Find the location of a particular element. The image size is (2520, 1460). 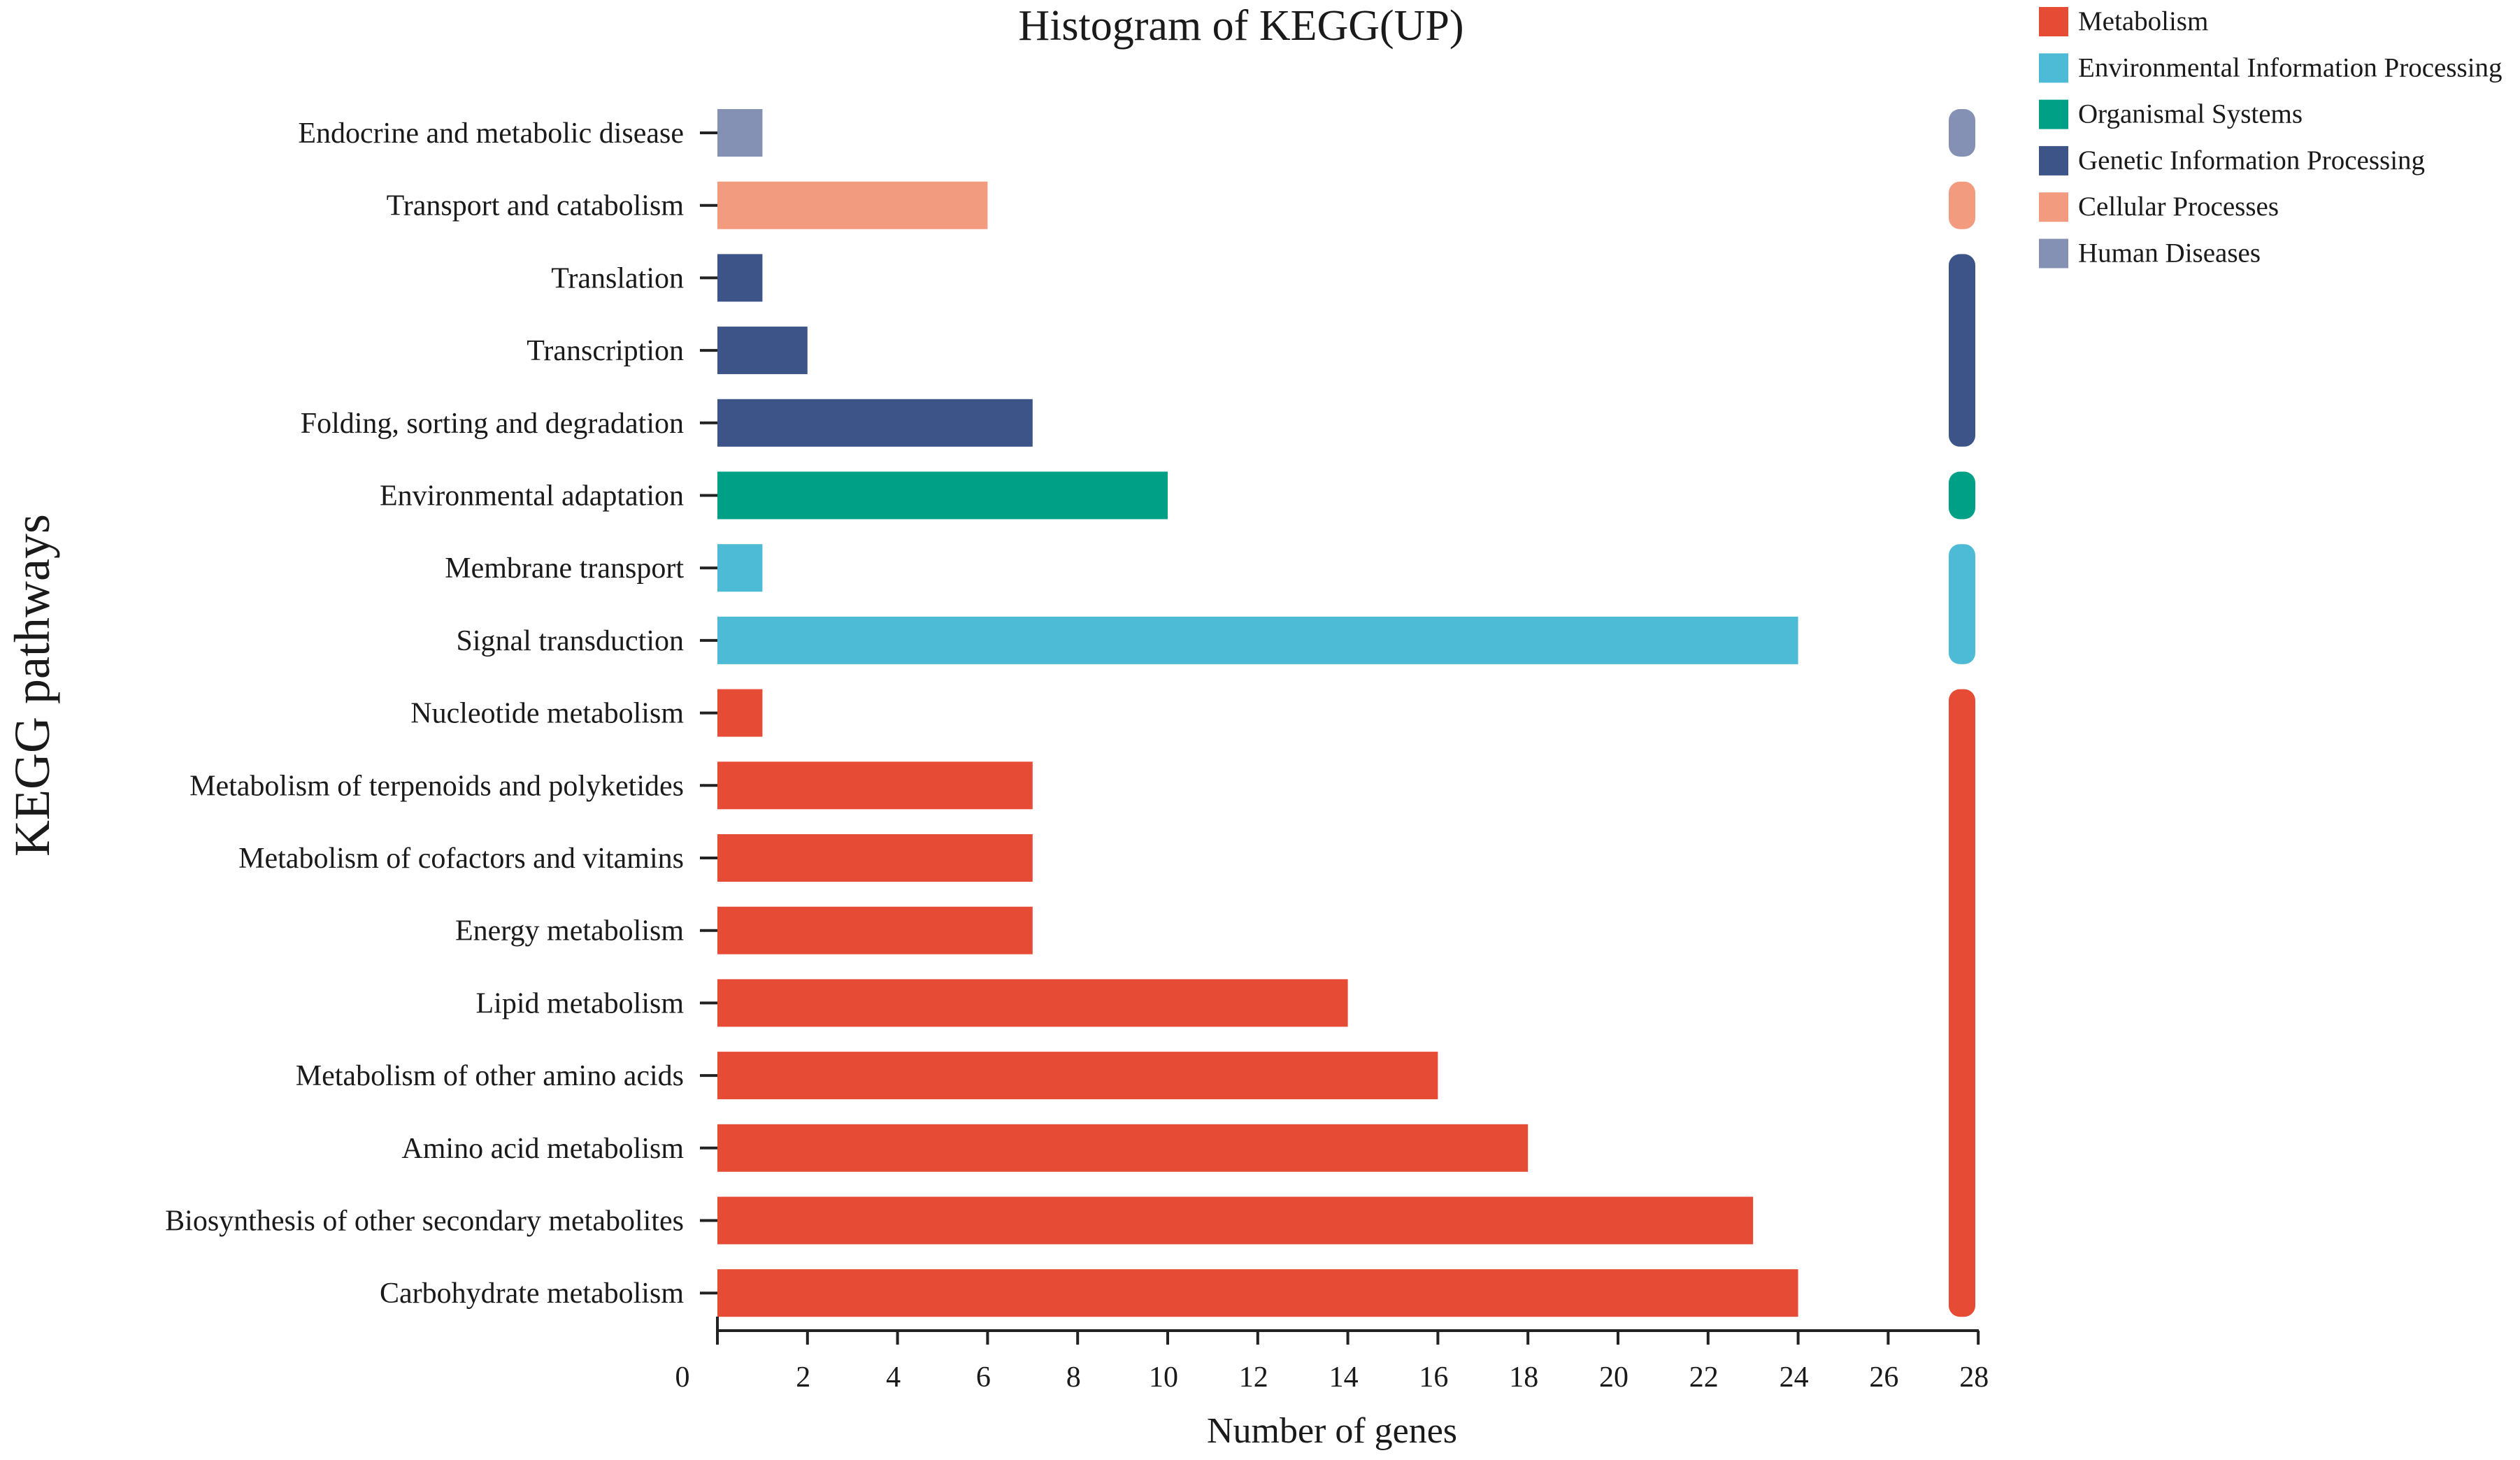

category-label-transcription: Transcription is located at coordinates (605, 351).